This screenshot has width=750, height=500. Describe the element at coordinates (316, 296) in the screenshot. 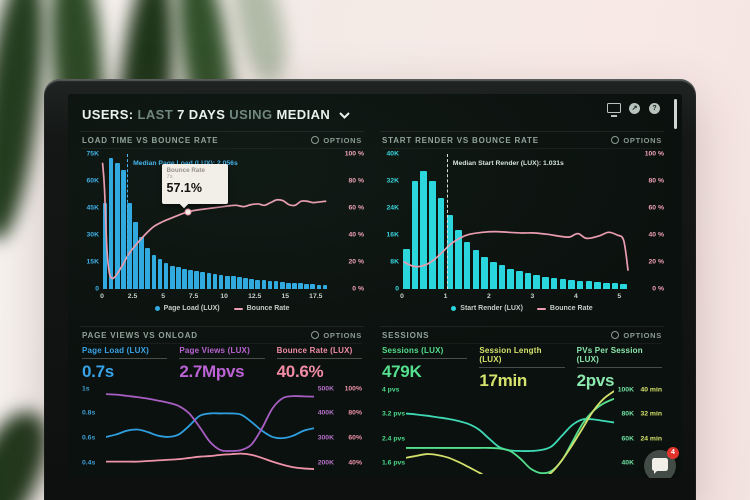

I see `axis-tick: 17.5` at that location.